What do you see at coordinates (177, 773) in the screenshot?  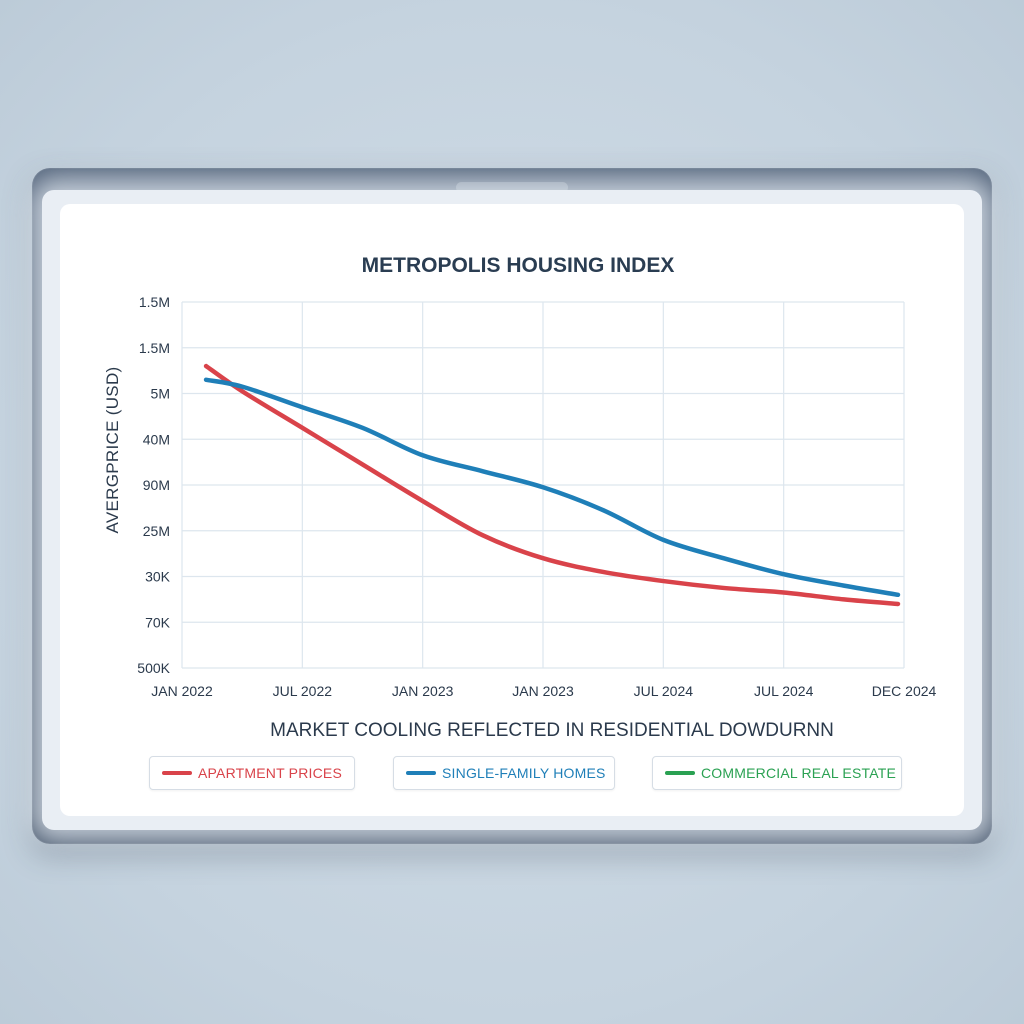 I see `legend-swatch-apartment` at bounding box center [177, 773].